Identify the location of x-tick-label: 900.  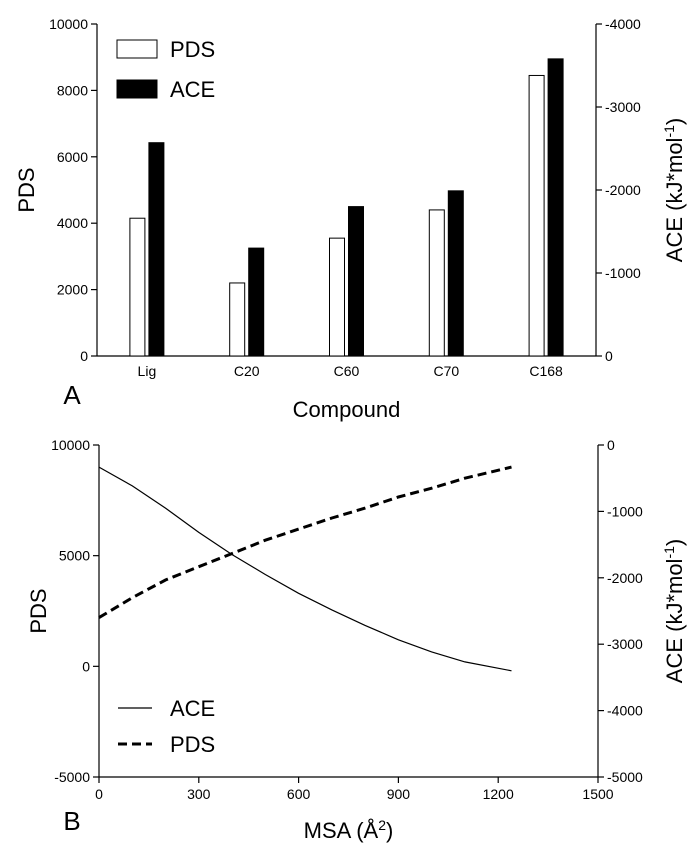
(399, 794).